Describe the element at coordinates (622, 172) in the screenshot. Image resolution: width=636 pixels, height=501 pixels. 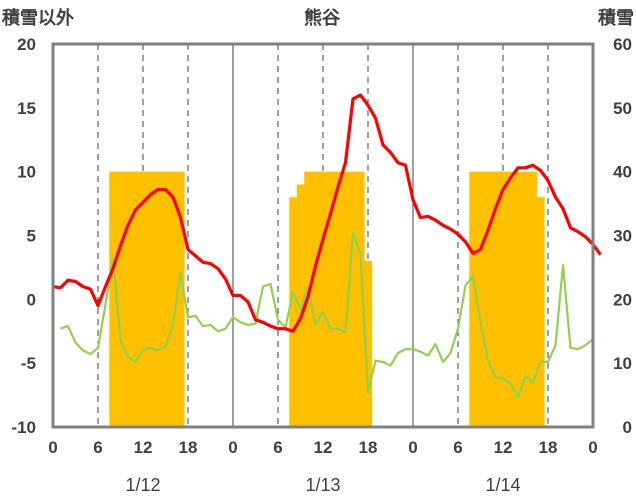
I see `right-y-tick-label: 40` at that location.